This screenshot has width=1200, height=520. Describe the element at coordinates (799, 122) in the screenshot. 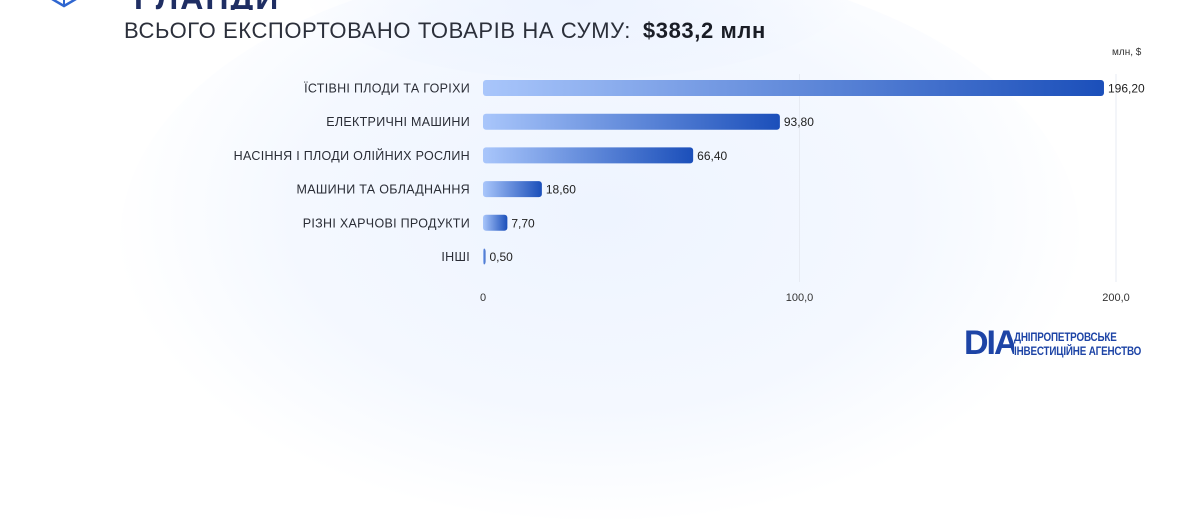

I see `value-label: 93,80` at that location.